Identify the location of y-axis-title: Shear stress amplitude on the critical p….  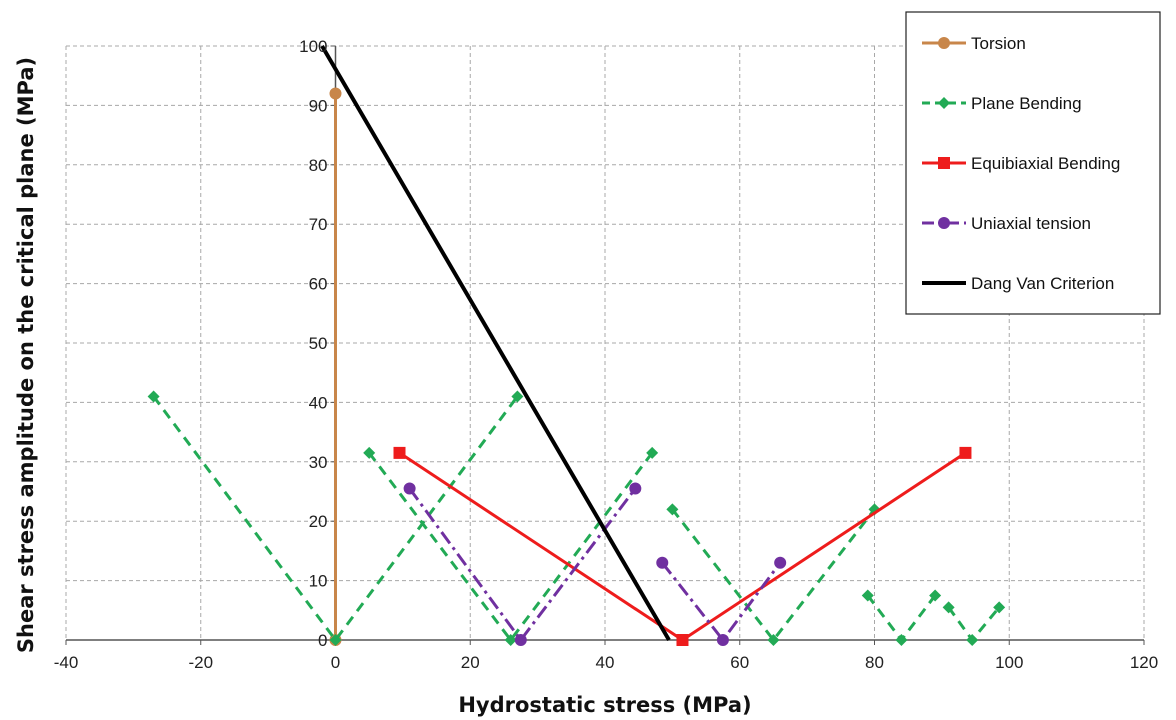
(26, 355).